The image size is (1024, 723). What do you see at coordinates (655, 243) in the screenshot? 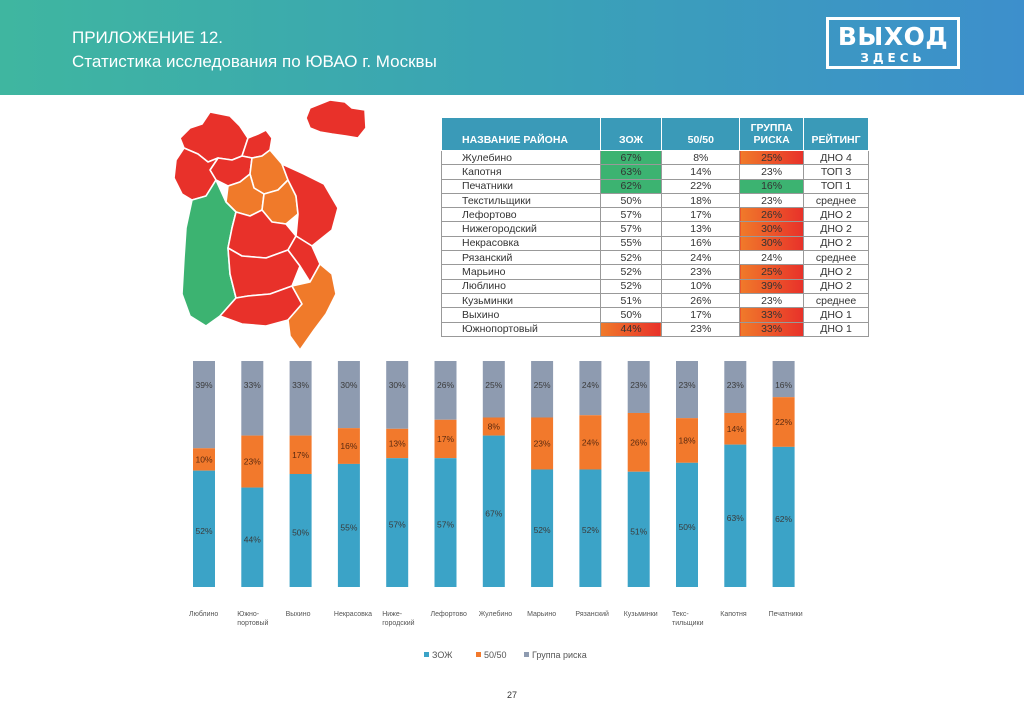
I see `table-row: Некрасовка 55% 16% 30% ДНО 2` at bounding box center [655, 243].